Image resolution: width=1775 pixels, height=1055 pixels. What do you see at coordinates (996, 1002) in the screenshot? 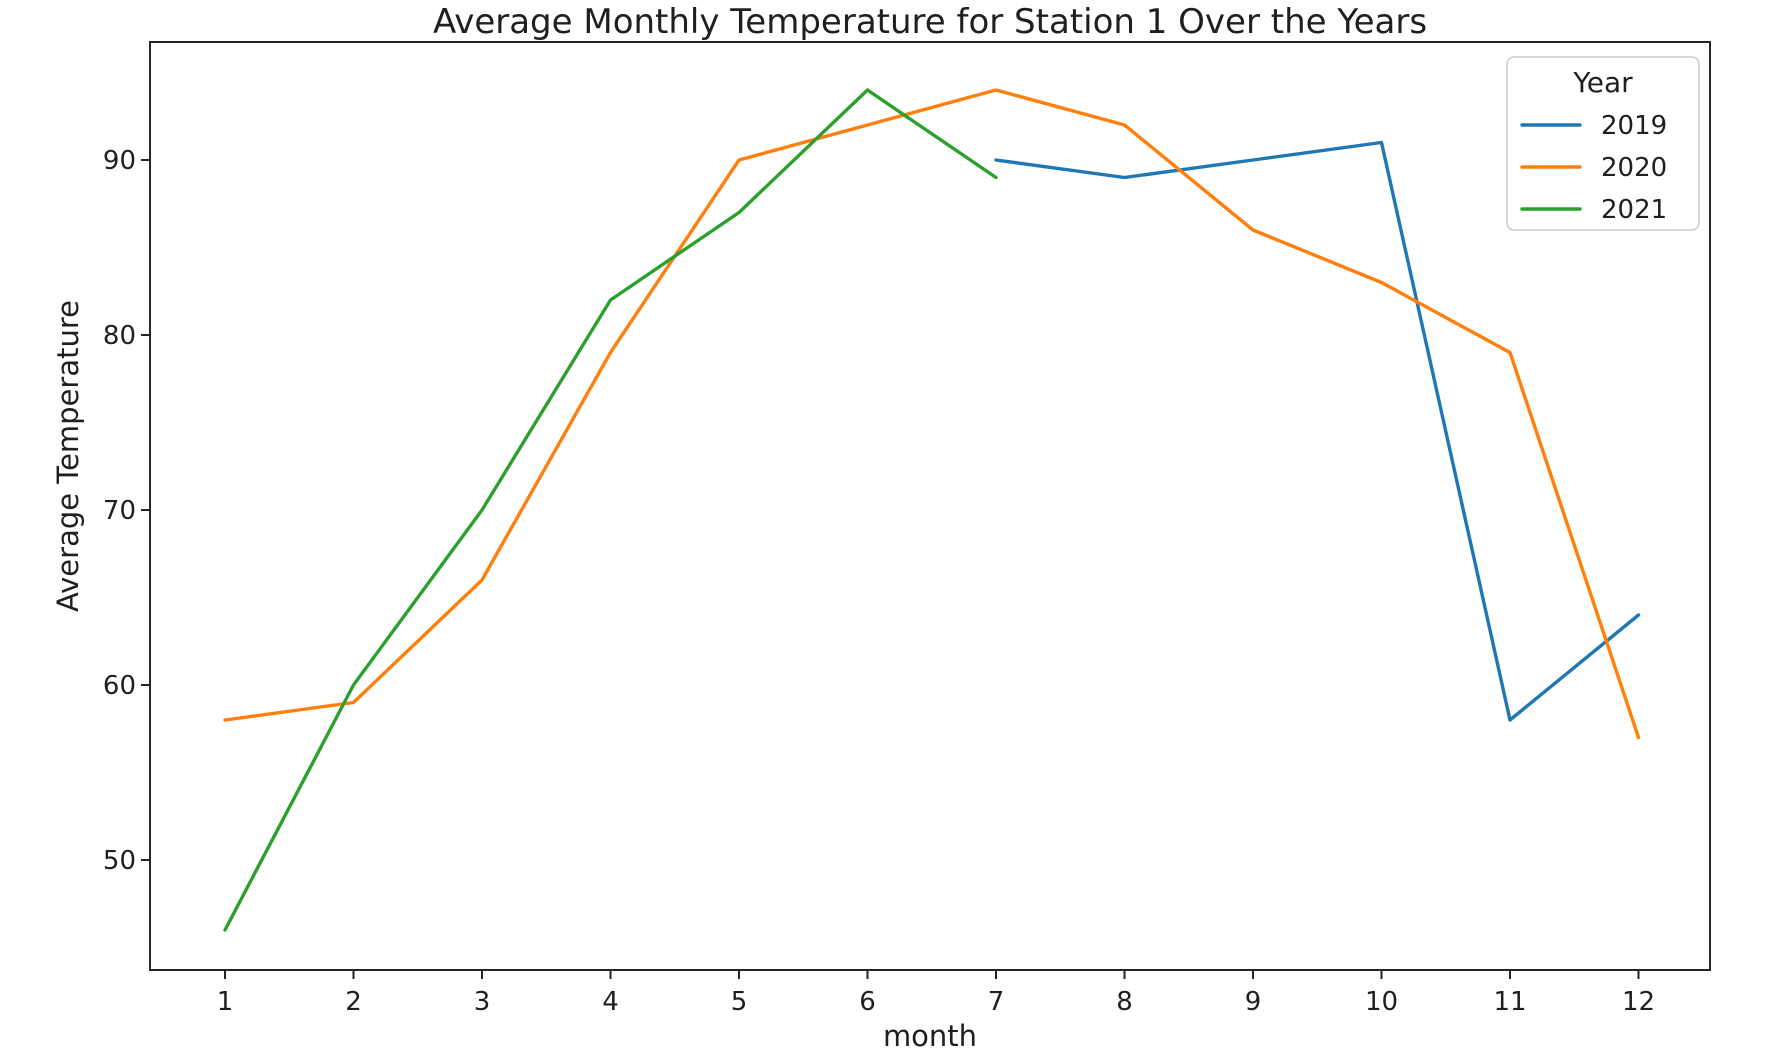
I see `x-tick-label: 7` at bounding box center [996, 1002].